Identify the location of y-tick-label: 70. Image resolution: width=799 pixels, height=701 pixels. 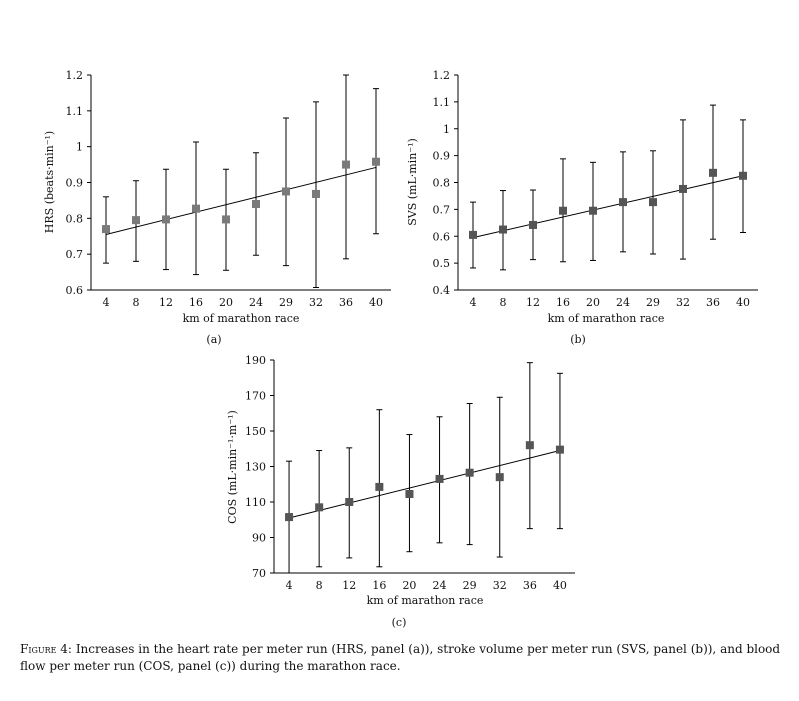
(259, 573).